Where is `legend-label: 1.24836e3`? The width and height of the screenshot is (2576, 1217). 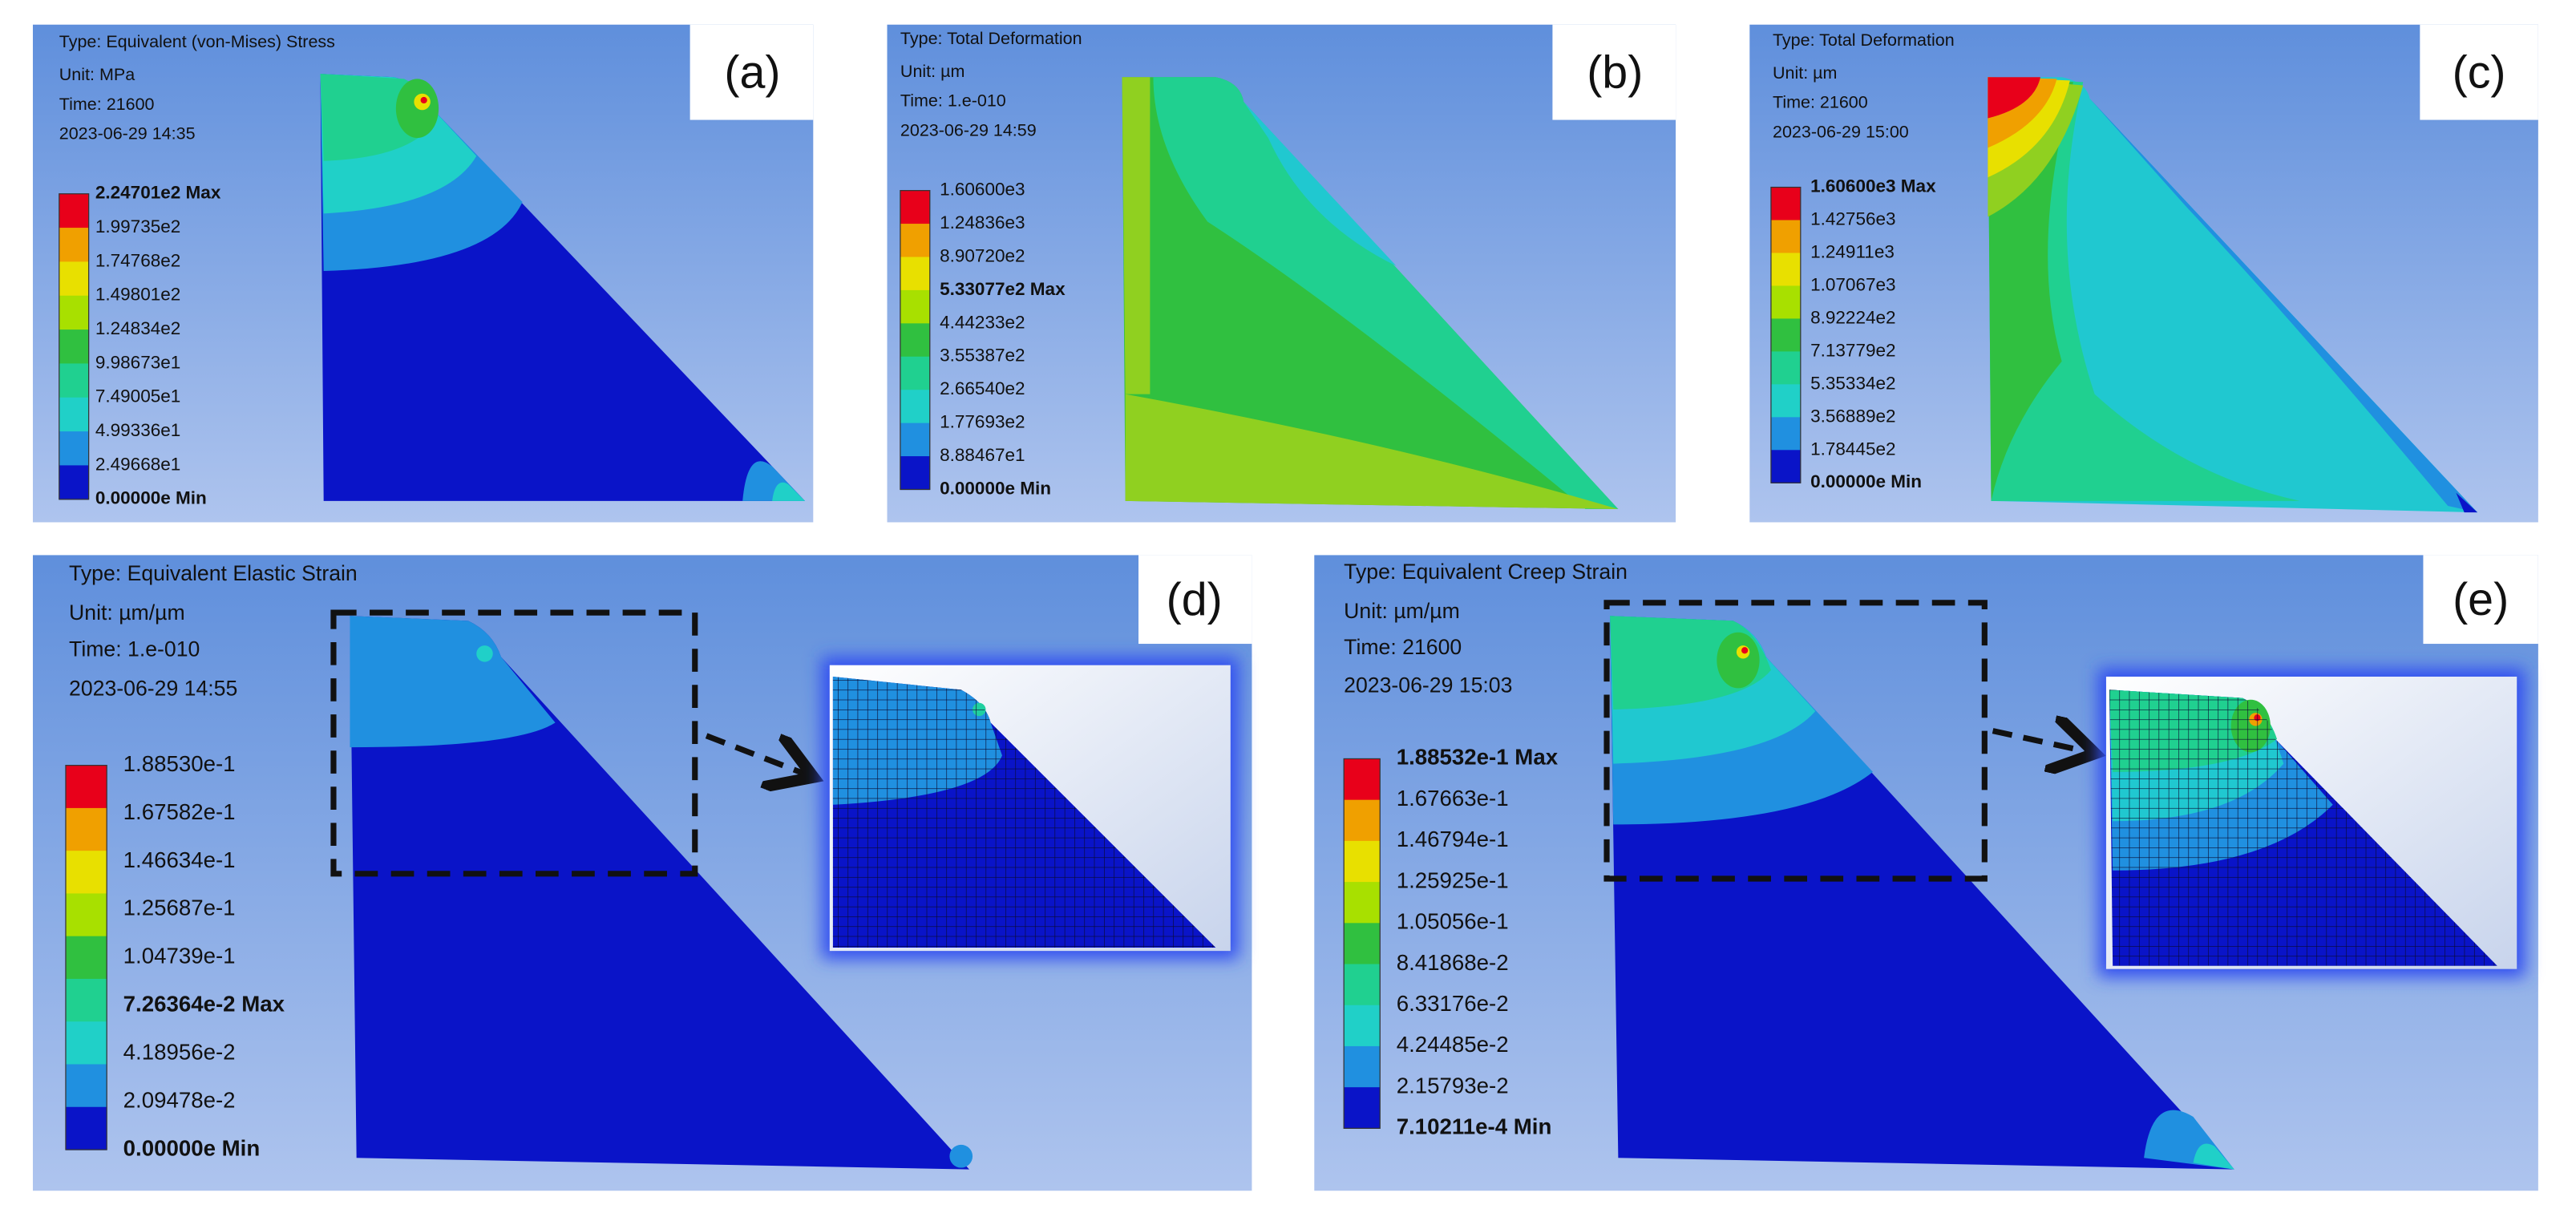
legend-label: 1.24836e3 is located at coordinates (982, 222).